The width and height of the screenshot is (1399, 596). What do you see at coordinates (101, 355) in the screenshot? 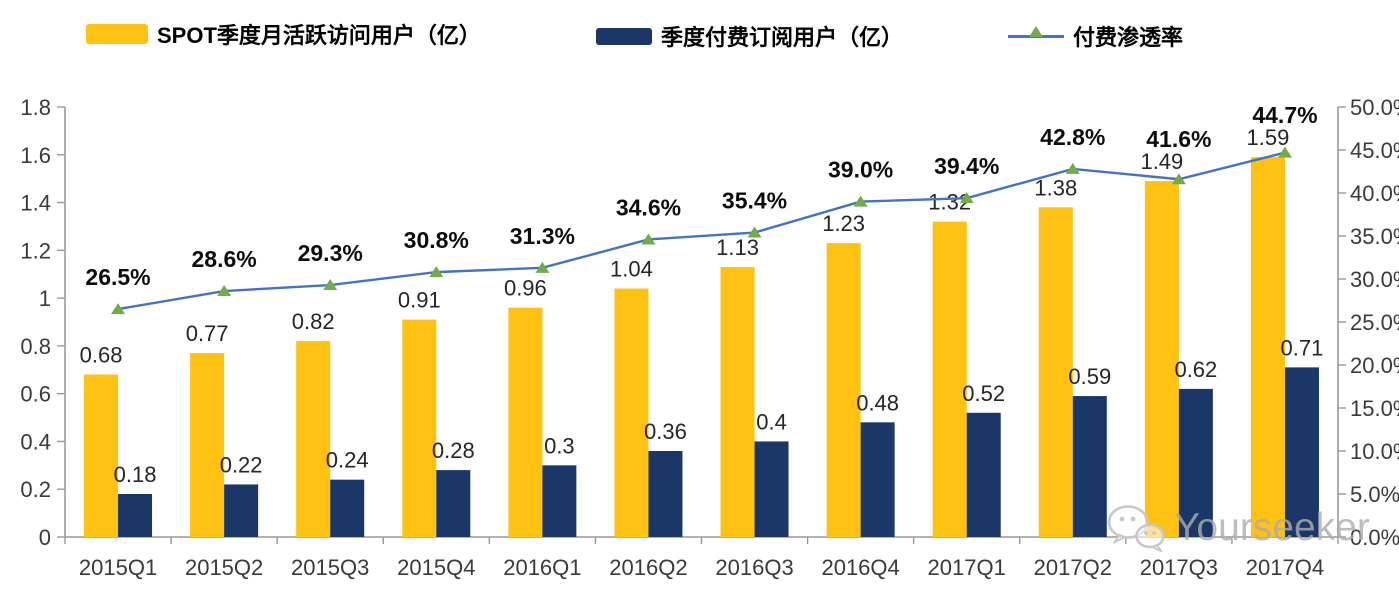
I see `mau-value-label: 0.68` at bounding box center [101, 355].